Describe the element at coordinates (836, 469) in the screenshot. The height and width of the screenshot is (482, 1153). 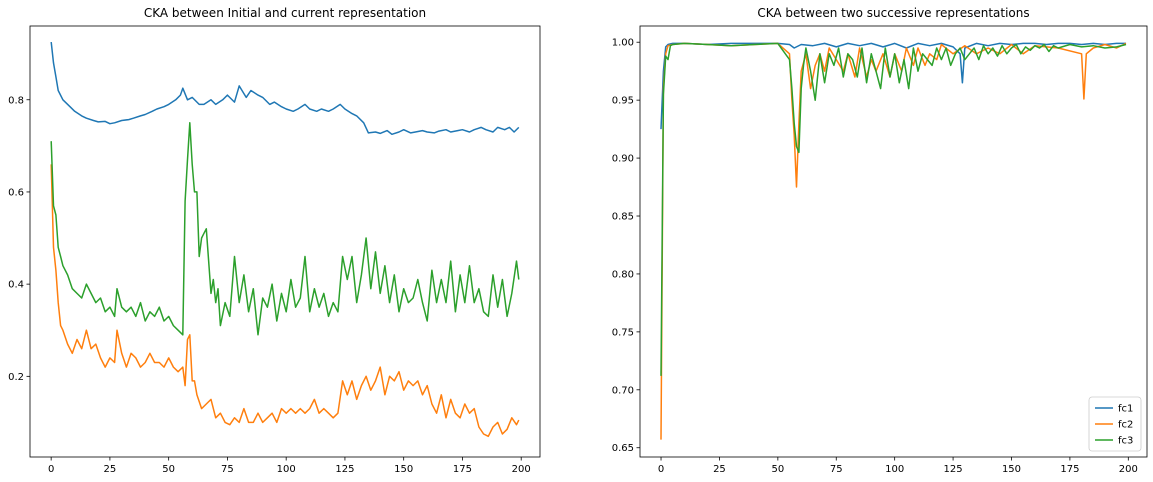
I see `right-chart-x-tick-label: 75` at that location.